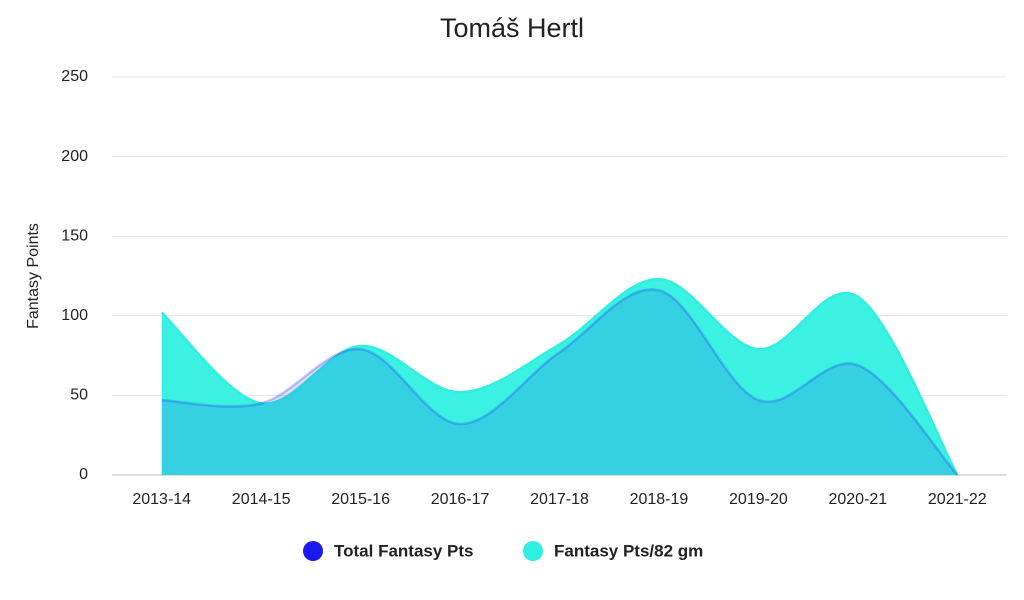  What do you see at coordinates (74, 235) in the screenshot?
I see `y-tick-label: 150` at bounding box center [74, 235].